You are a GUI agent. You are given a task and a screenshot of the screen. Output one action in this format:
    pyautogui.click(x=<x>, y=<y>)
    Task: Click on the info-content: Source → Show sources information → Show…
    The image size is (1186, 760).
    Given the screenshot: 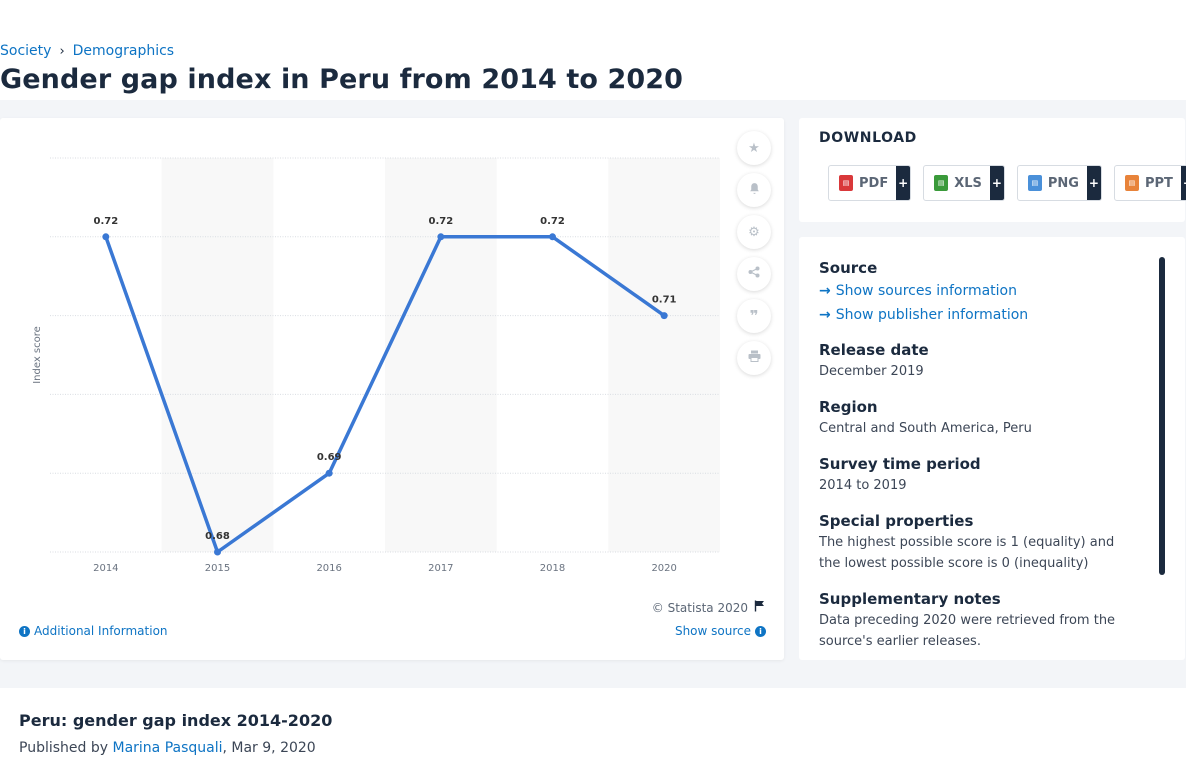 What is the action you would take?
    pyautogui.click(x=979, y=459)
    